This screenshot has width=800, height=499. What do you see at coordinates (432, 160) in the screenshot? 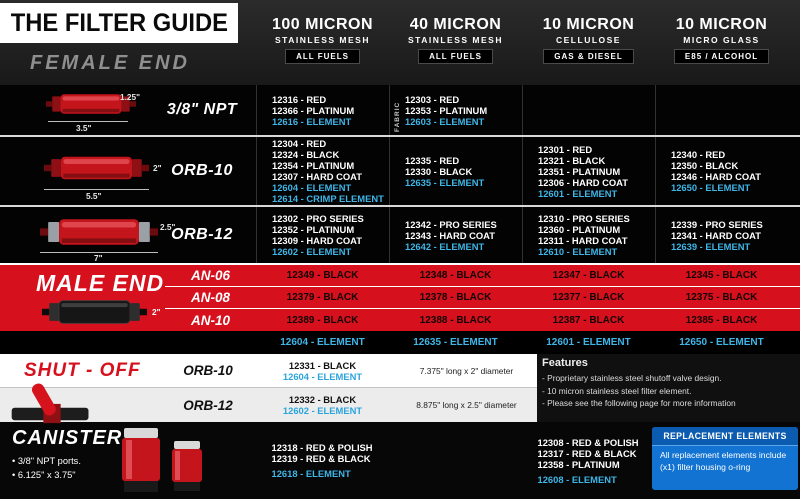
I see `part-number: 12335 - RED` at bounding box center [432, 160].